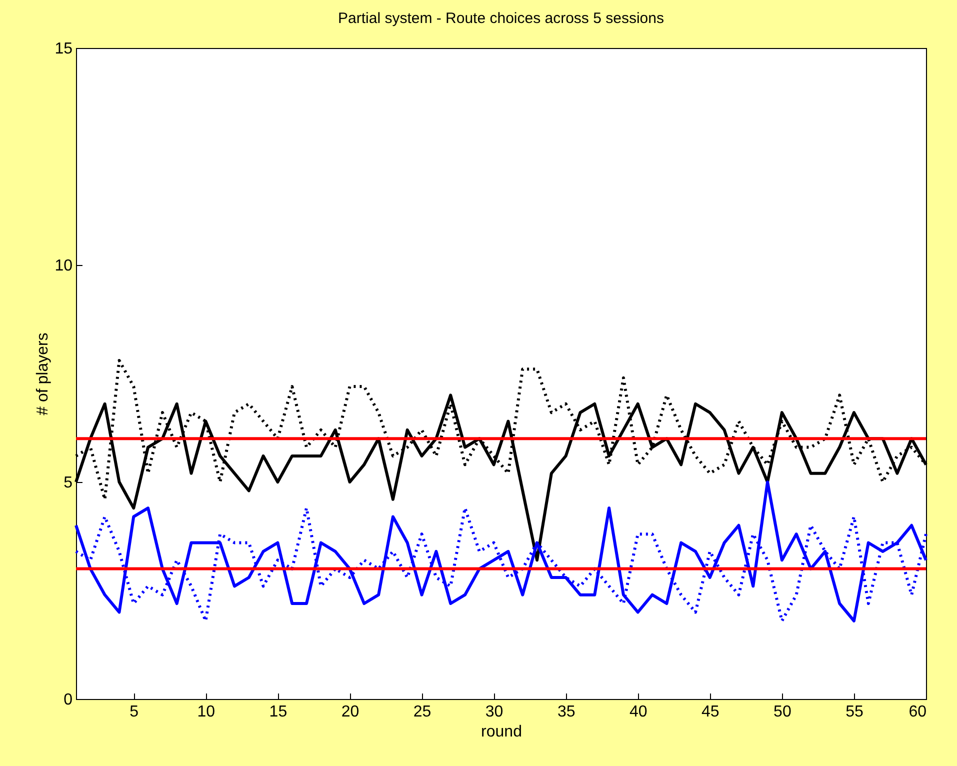 The width and height of the screenshot is (957, 766). I want to click on x-tick-label: 50, so click(783, 712).